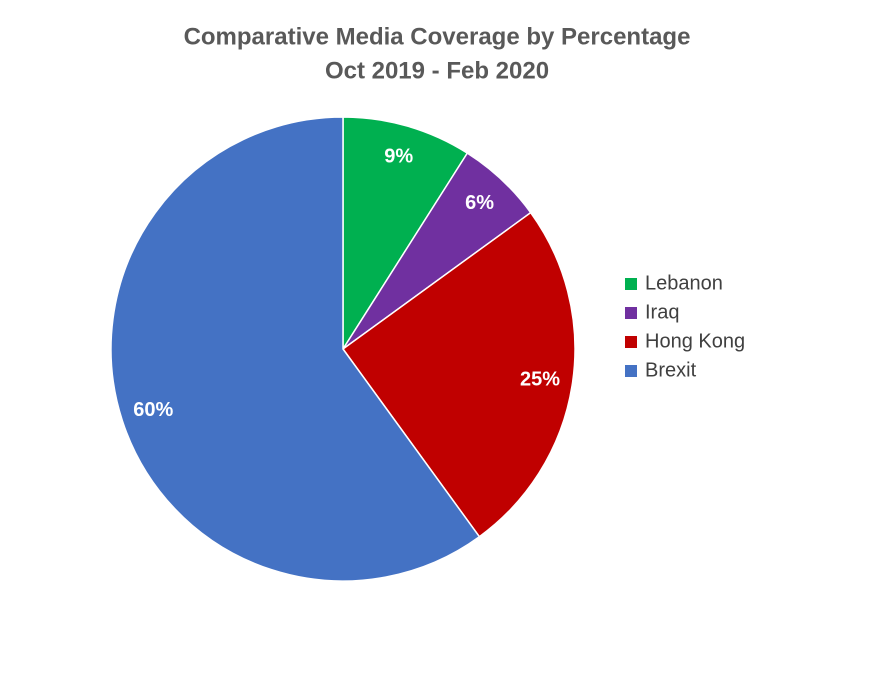 Image resolution: width=877 pixels, height=690 pixels. Describe the element at coordinates (540, 379) in the screenshot. I see `data-label: 25%` at that location.